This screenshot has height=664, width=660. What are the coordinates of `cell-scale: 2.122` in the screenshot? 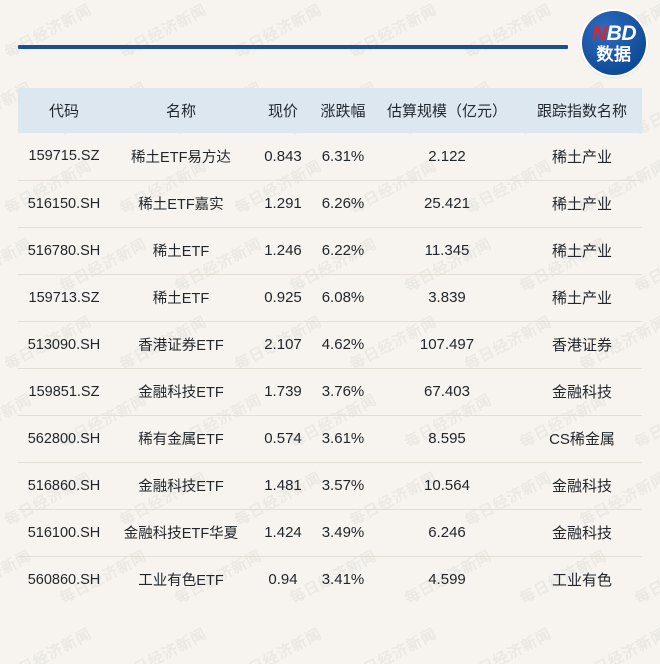 It's located at (447, 156).